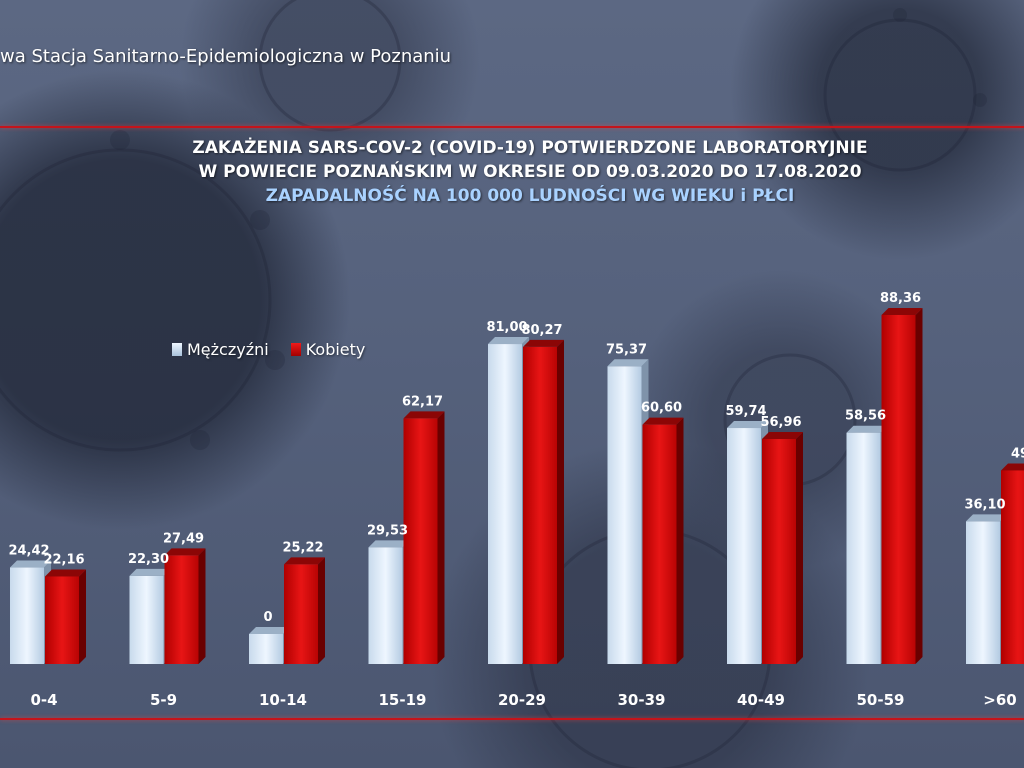  I want to click on category-label-40-49: 40-49, so click(761, 700).